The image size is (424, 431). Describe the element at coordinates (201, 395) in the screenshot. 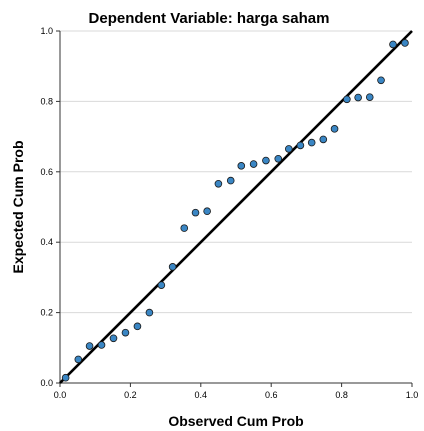

I see `x-tick-label-2: 0.4` at that location.